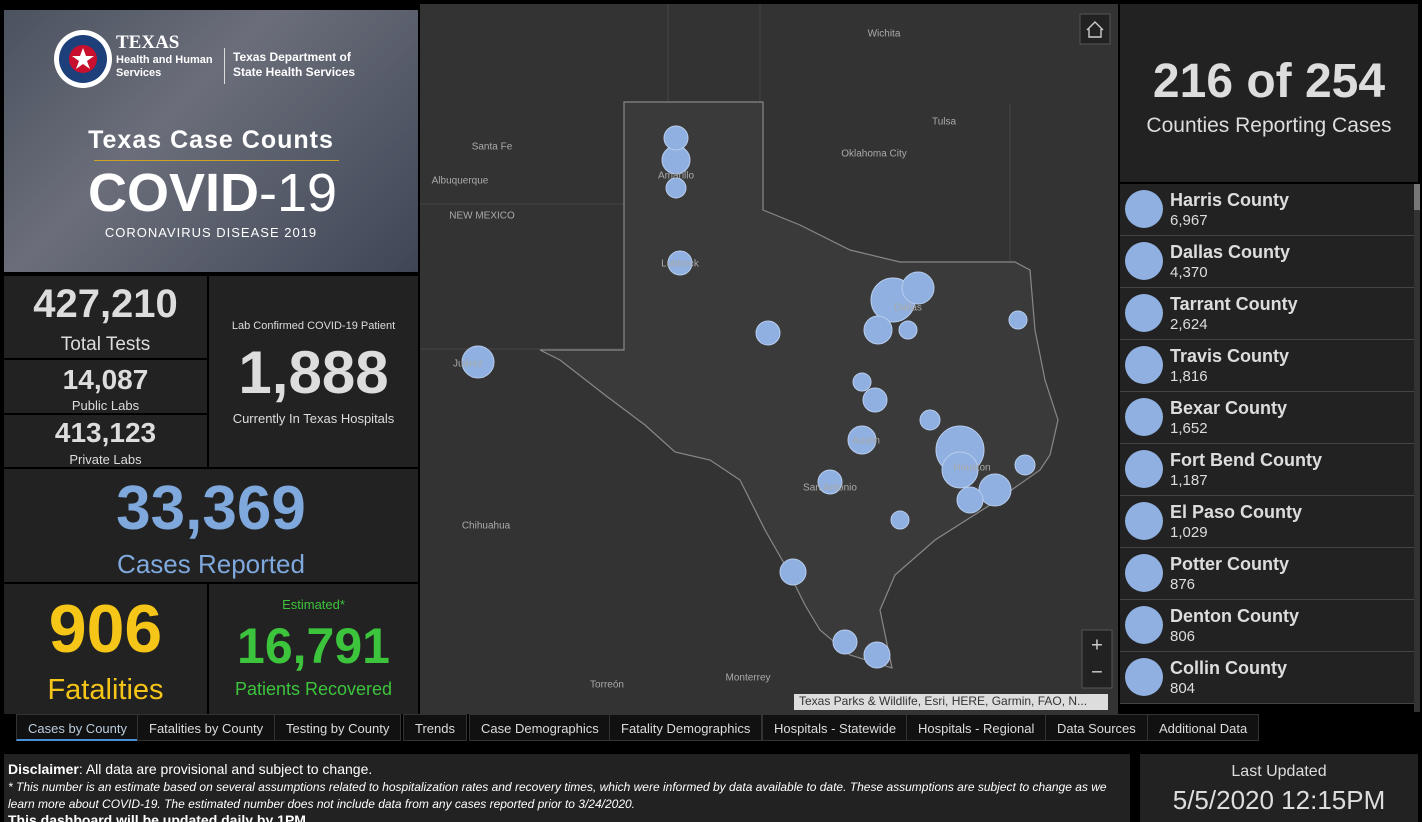 This screenshot has width=1422, height=822. What do you see at coordinates (105, 432) in the screenshot?
I see `value: 413,123` at bounding box center [105, 432].